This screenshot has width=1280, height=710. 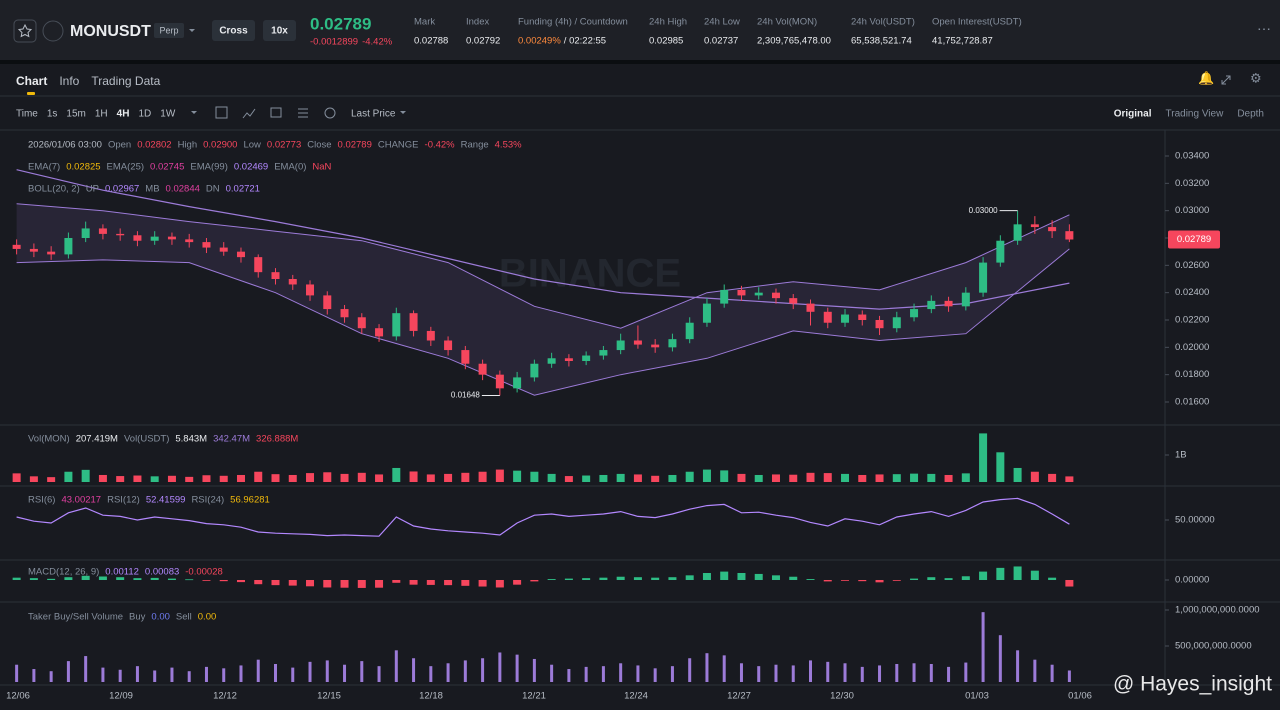 I want to click on more-menu: ⋯, so click(x=1264, y=29).